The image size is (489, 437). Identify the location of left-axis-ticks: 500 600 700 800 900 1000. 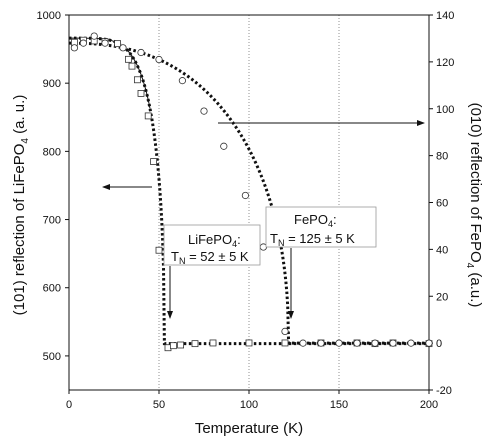
(53, 186).